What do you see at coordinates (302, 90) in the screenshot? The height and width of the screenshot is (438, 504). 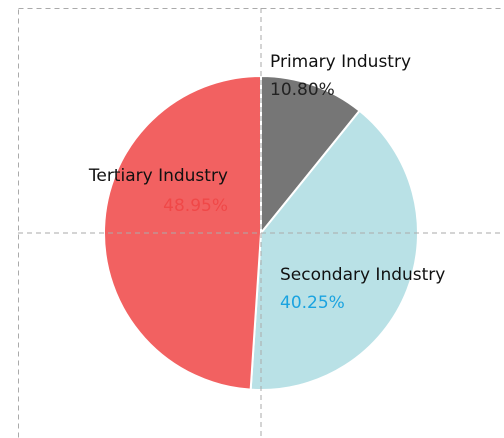 I see `slice-value-label: 10.80%` at bounding box center [302, 90].